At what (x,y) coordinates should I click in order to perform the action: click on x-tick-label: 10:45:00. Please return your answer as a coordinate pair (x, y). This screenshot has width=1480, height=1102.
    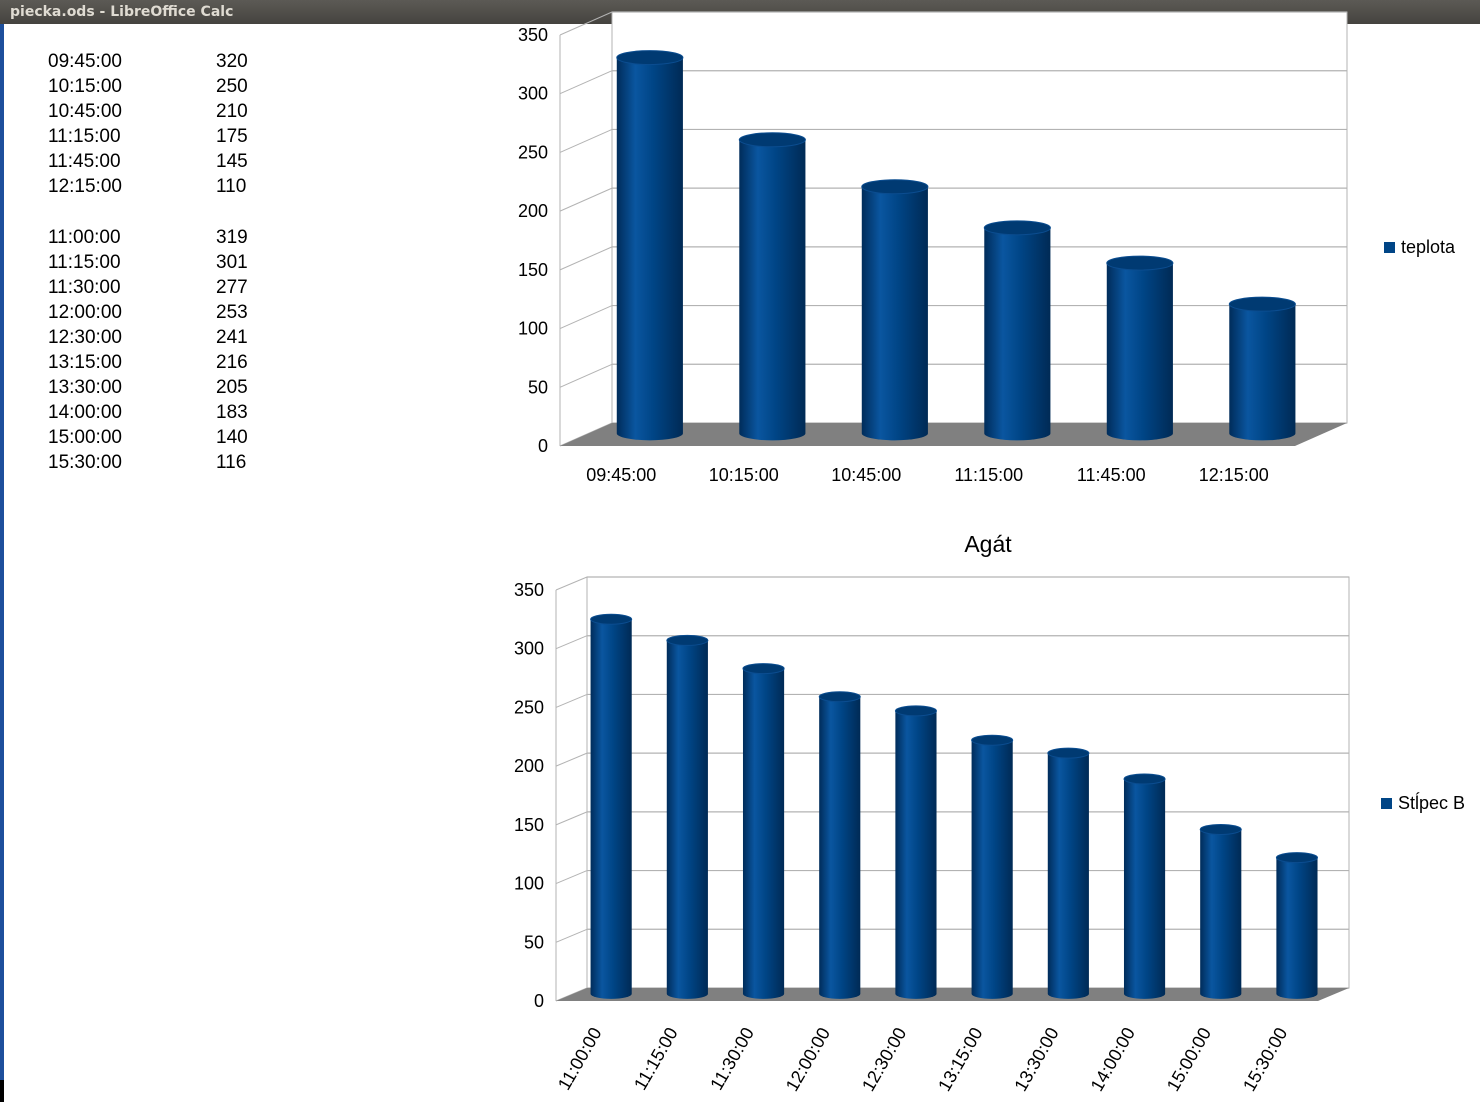
    Looking at the image, I should click on (866, 475).